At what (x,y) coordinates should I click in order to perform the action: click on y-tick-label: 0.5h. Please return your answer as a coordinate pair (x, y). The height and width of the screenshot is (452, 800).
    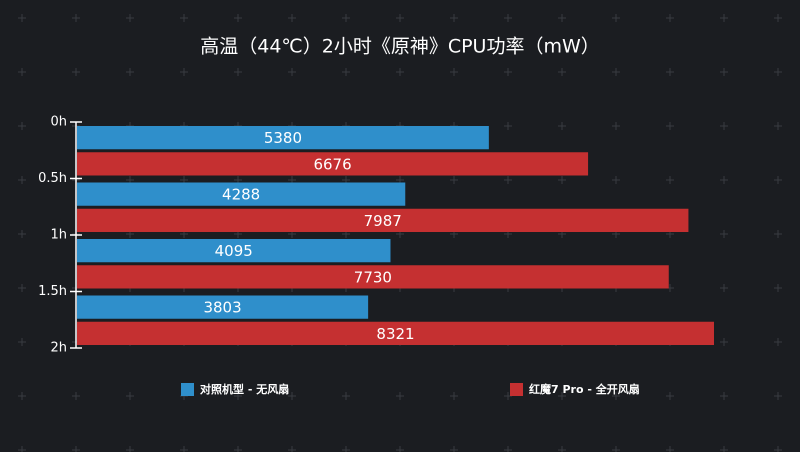
    Looking at the image, I should click on (52, 178).